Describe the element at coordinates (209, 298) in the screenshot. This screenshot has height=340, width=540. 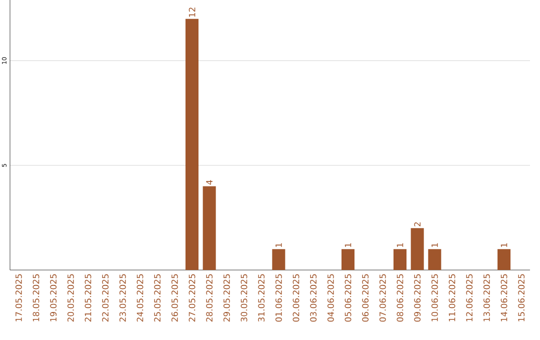
I see `x-tick-label: 28.05.2025` at that location.